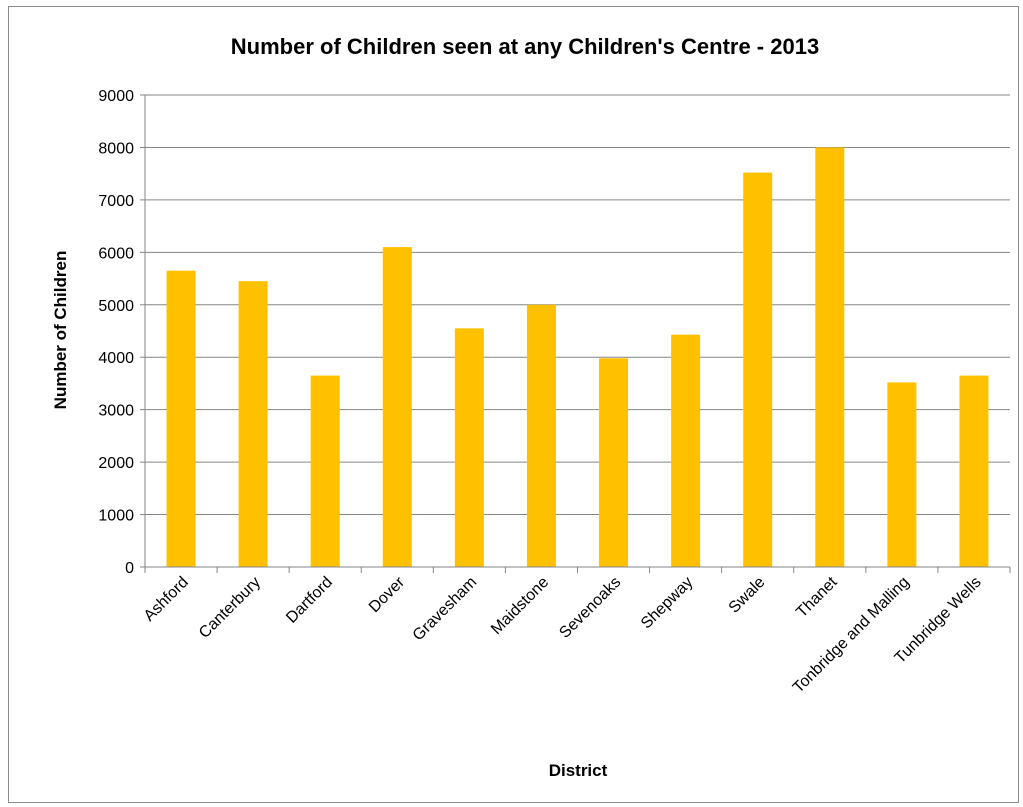 This screenshot has width=1023, height=807. Describe the element at coordinates (325, 471) in the screenshot. I see `bar-dartford` at that location.